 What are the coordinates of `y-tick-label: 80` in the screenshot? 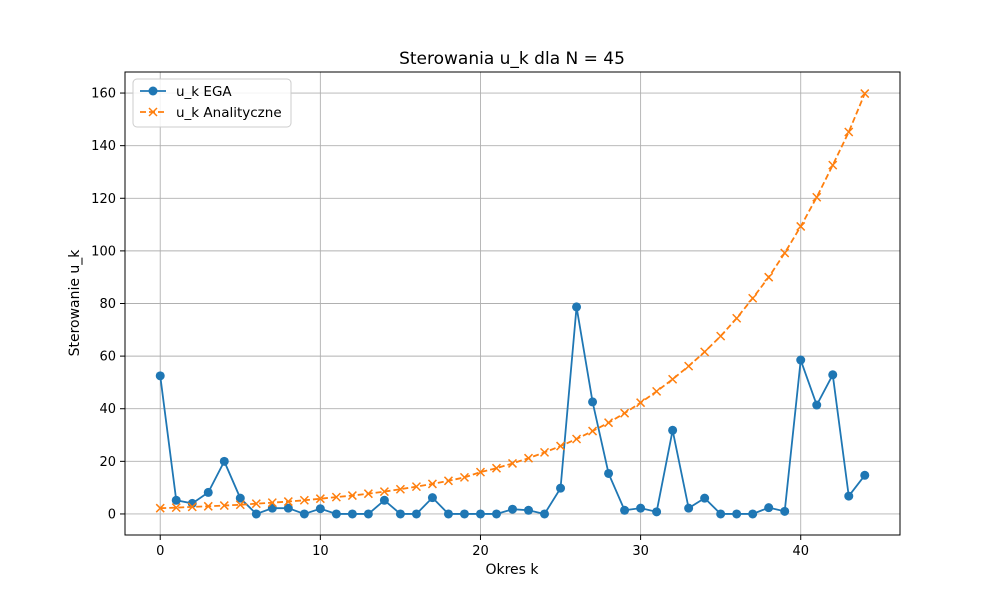 It's located at (107, 304).